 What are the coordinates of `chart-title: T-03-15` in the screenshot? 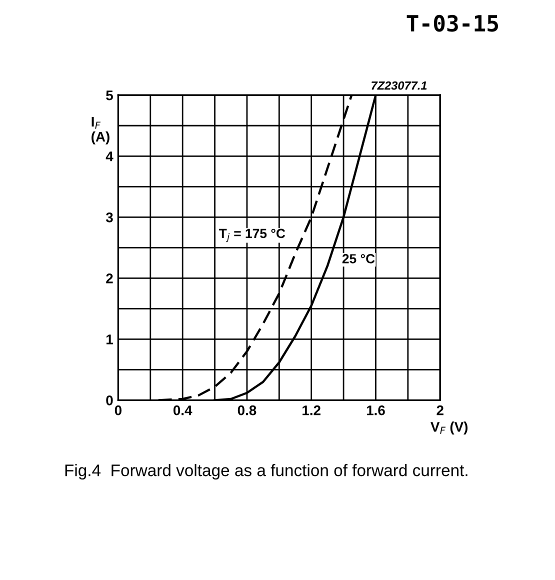 It's located at (452, 23).